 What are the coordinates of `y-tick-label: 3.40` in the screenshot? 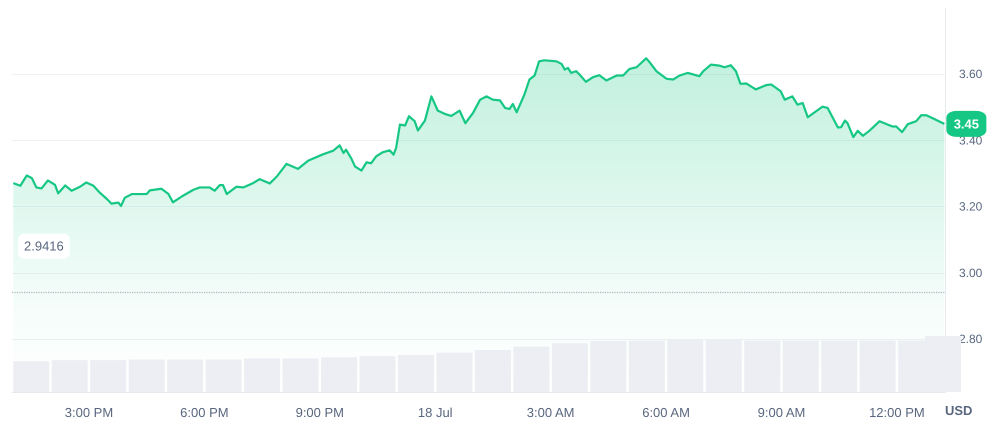 It's located at (971, 140).